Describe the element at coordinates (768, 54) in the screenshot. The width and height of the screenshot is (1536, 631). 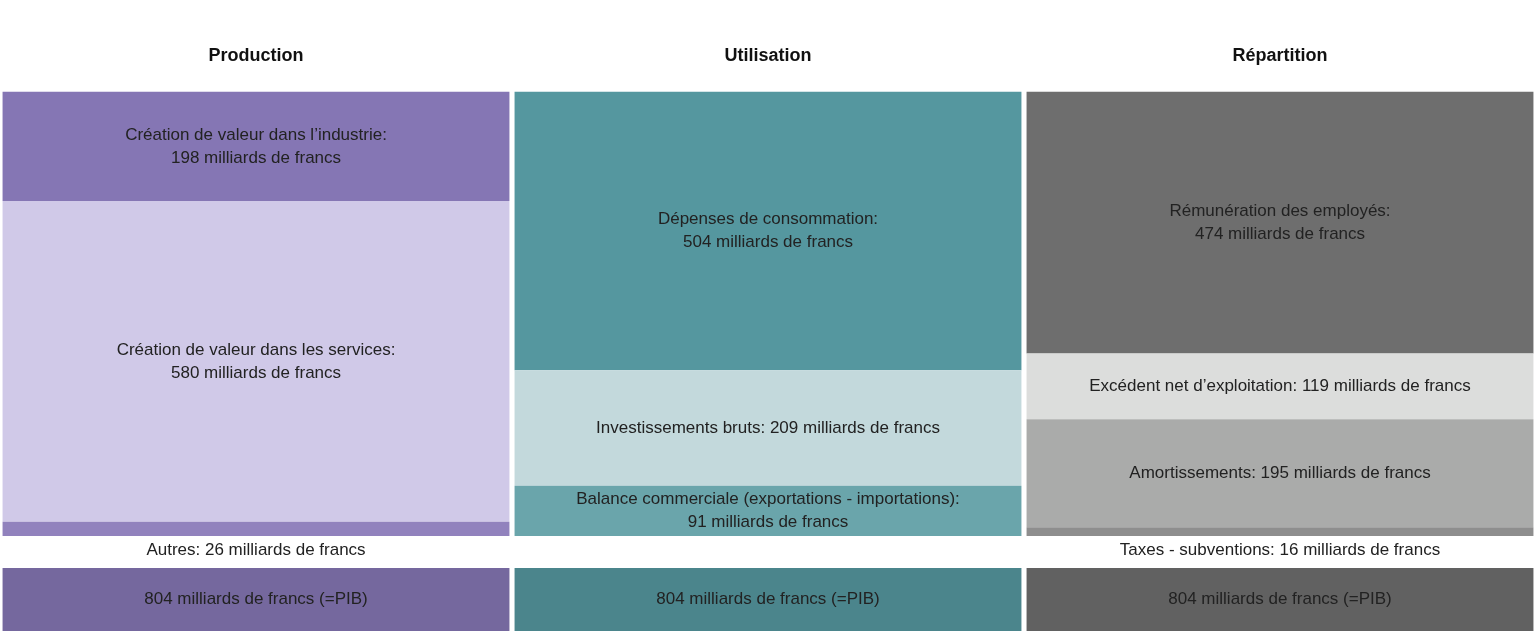
I see `x-tick-label: Utilisation` at that location.